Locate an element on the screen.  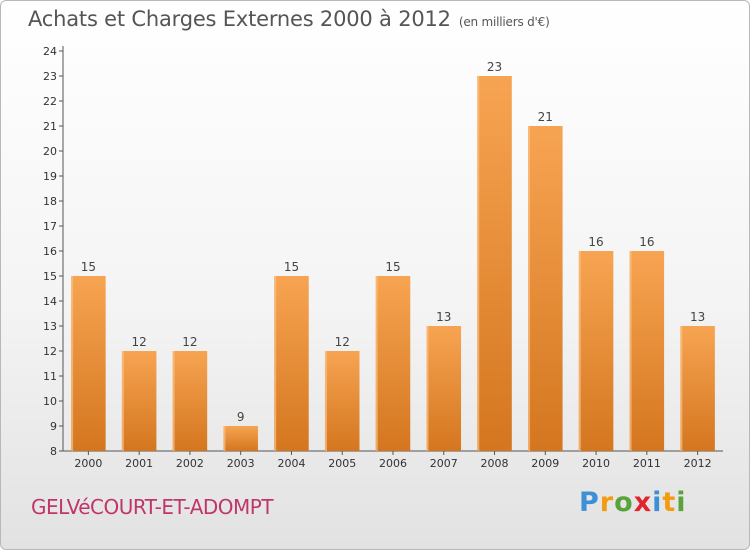
x-tick-label: 2000 is located at coordinates (88, 463).